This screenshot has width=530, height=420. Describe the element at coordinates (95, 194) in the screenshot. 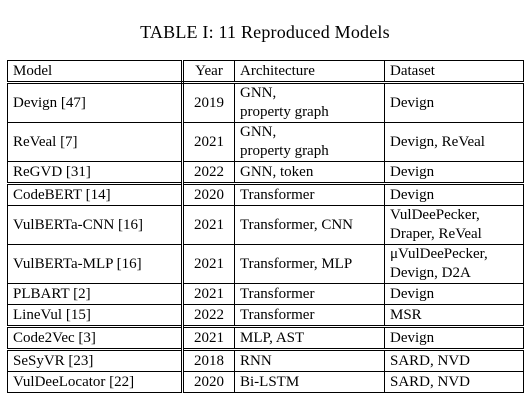

I see `model-cell: CodeBERT [14]` at that location.